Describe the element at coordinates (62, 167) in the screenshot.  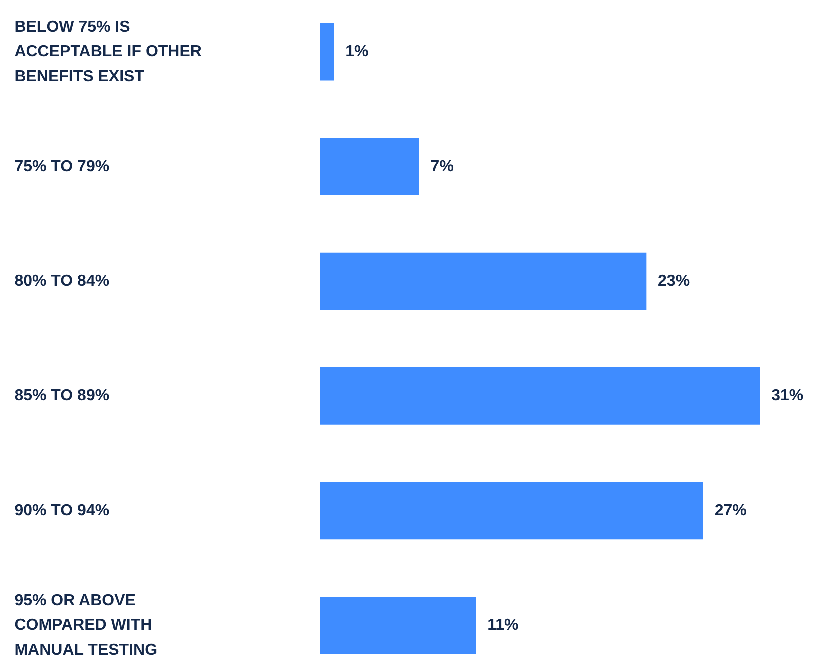
I see `y-tick-label: 75% TO 79%` at that location.